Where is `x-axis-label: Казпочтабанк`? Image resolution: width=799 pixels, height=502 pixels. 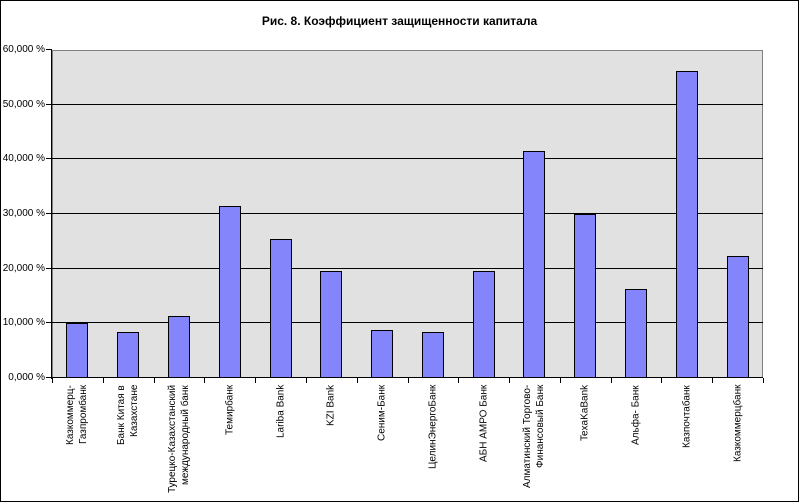
x-axis-label: Казпочтабанк is located at coordinates (687, 416).